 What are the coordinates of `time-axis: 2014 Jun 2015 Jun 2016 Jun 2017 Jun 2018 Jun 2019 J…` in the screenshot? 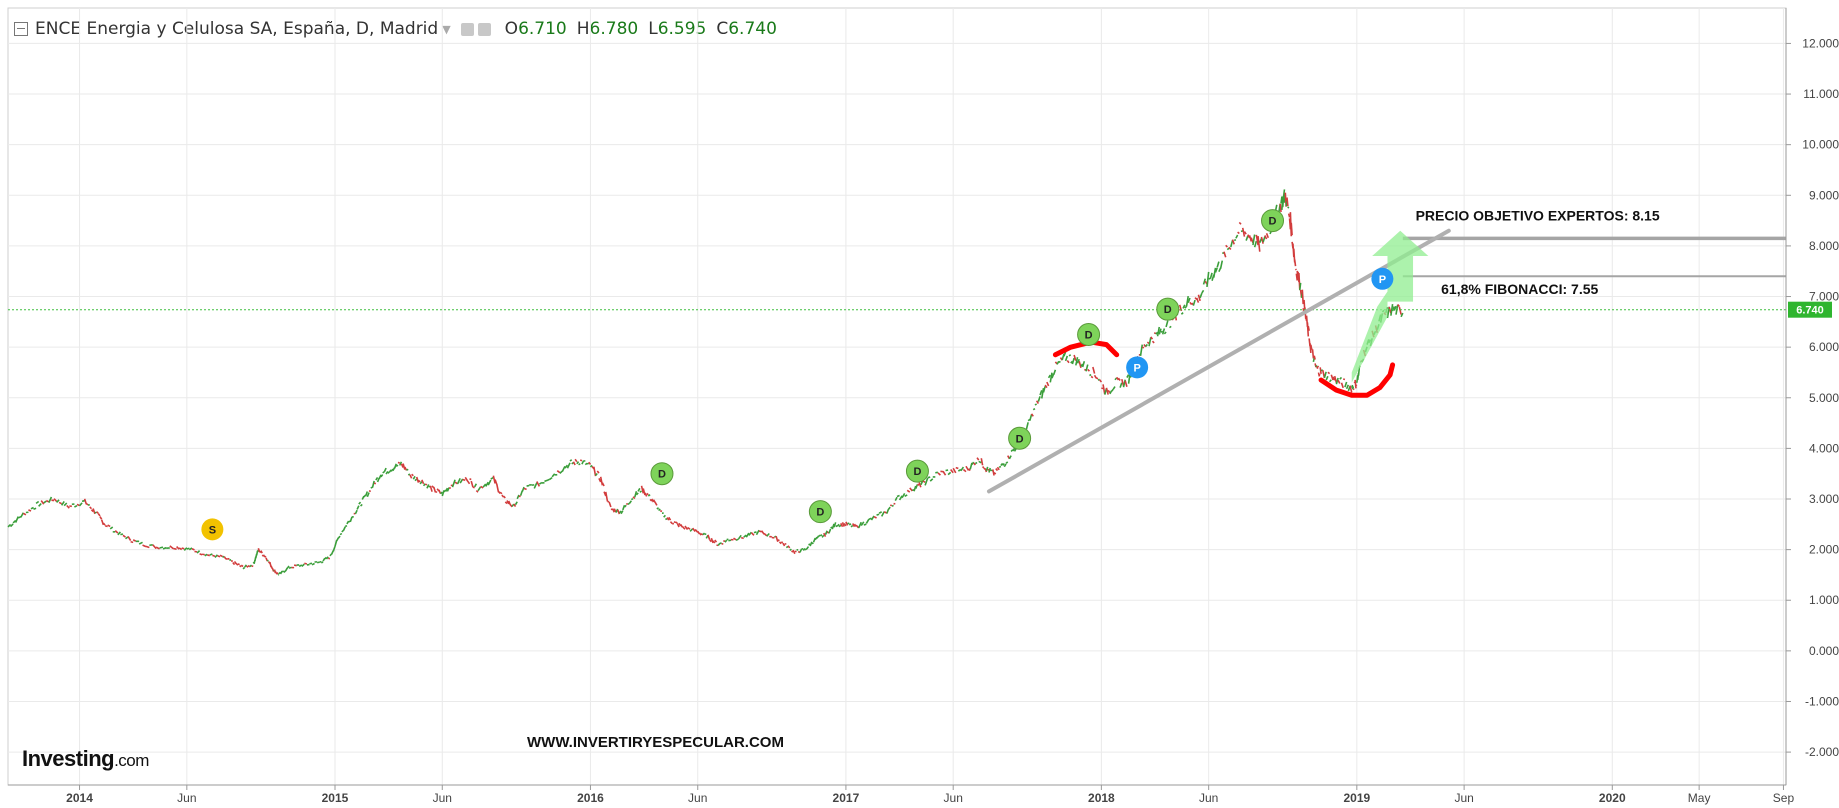 It's located at (901, 794).